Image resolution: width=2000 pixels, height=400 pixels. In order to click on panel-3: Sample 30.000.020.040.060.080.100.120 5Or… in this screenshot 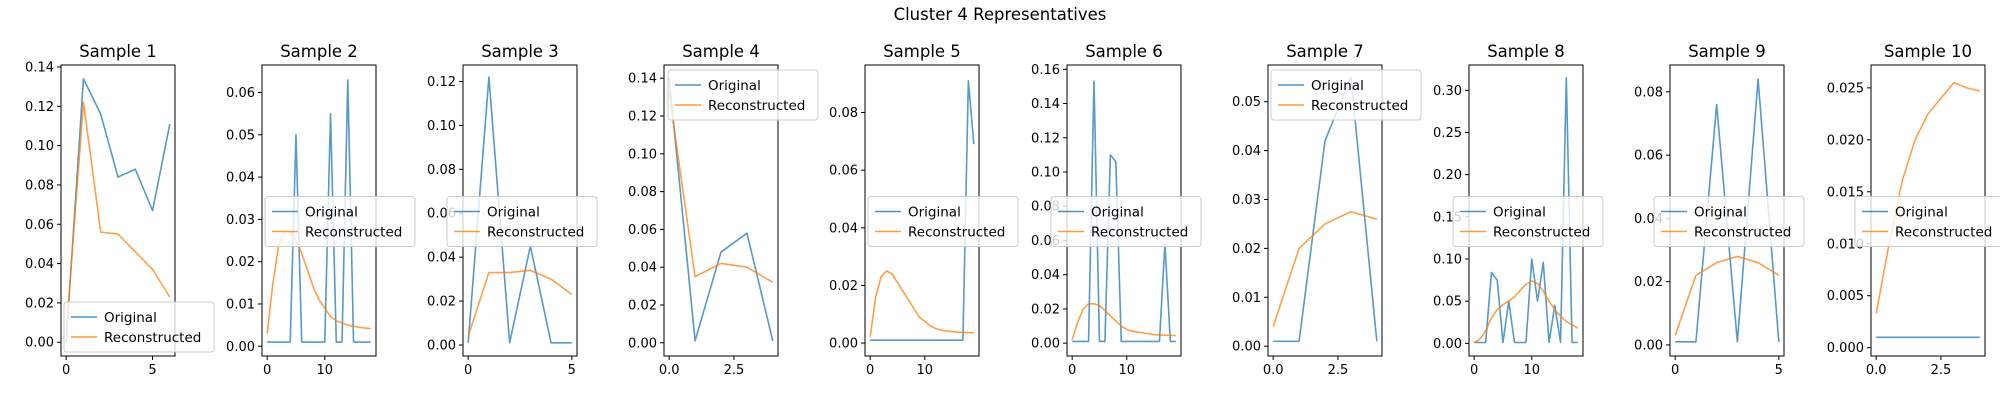, I will do `click(512, 210)`.